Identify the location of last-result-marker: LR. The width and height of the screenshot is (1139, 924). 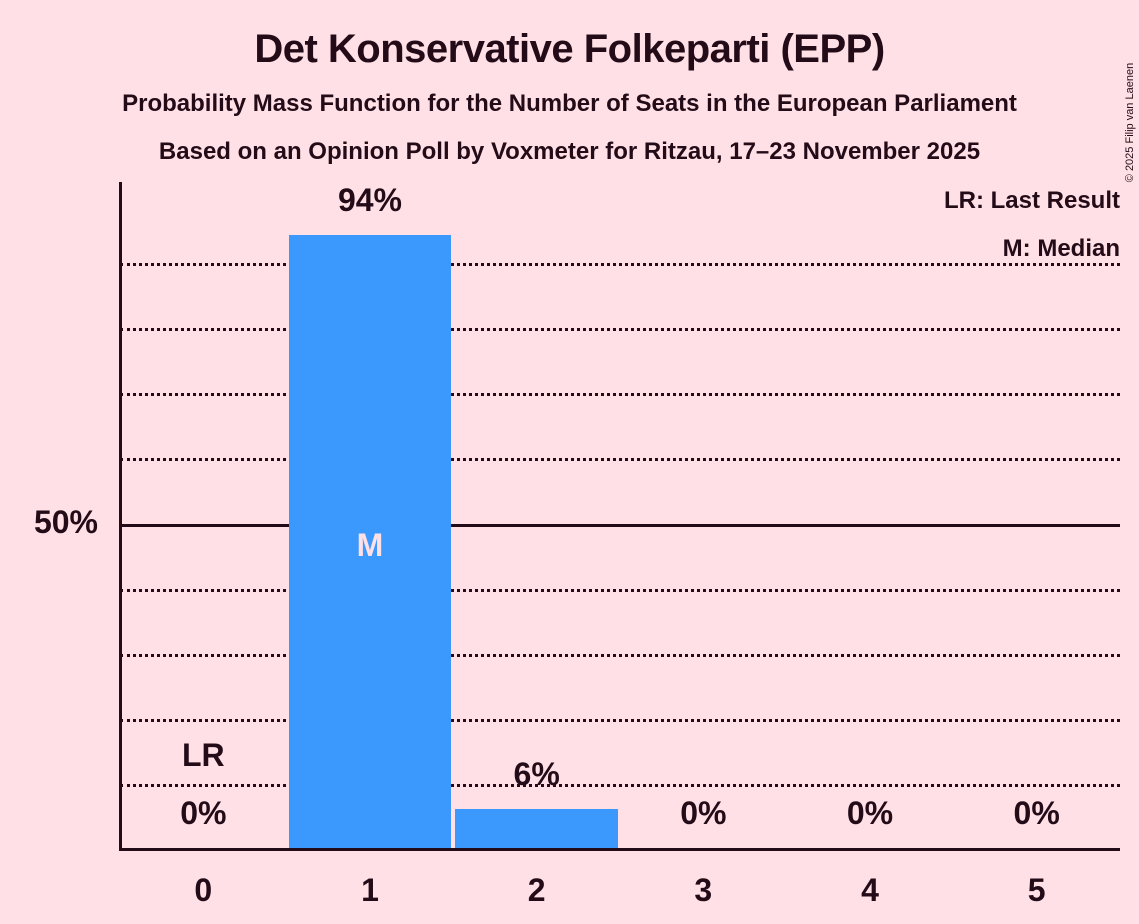
(203, 755).